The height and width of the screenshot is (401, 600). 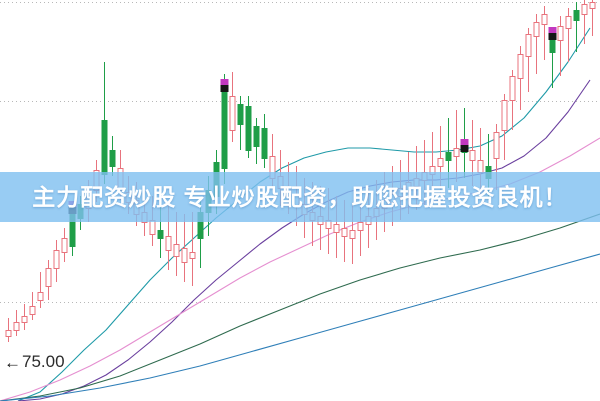 What do you see at coordinates (12, 362) in the screenshot?
I see `left-arrow-icon: ←` at bounding box center [12, 362].